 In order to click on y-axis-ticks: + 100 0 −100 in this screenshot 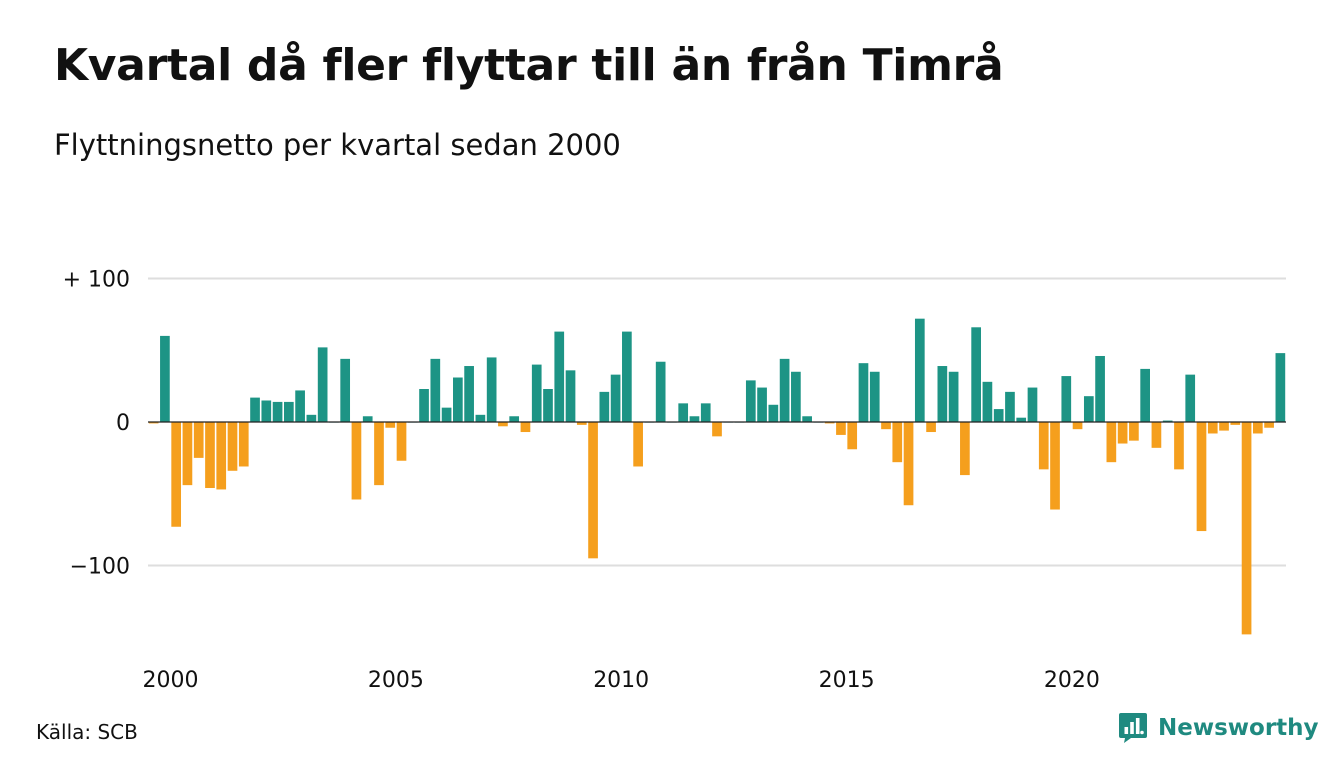, I will do `click(96, 424)`.